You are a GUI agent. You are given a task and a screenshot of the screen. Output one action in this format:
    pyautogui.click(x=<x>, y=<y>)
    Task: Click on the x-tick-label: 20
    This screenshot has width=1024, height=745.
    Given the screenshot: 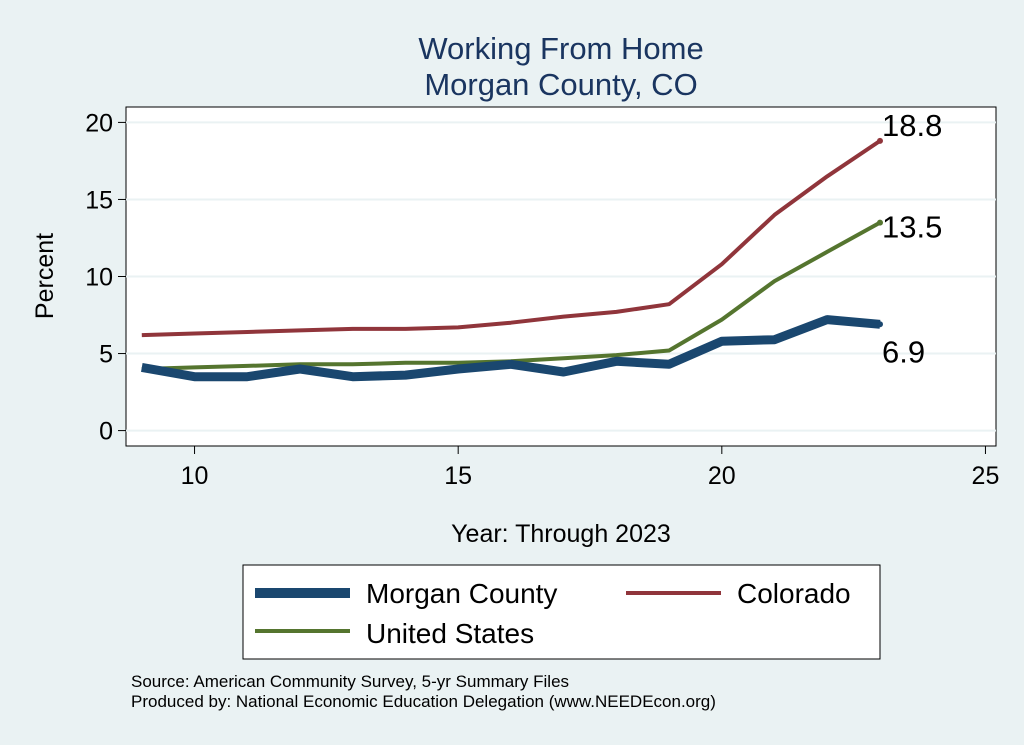 What is the action you would take?
    pyautogui.click(x=722, y=476)
    